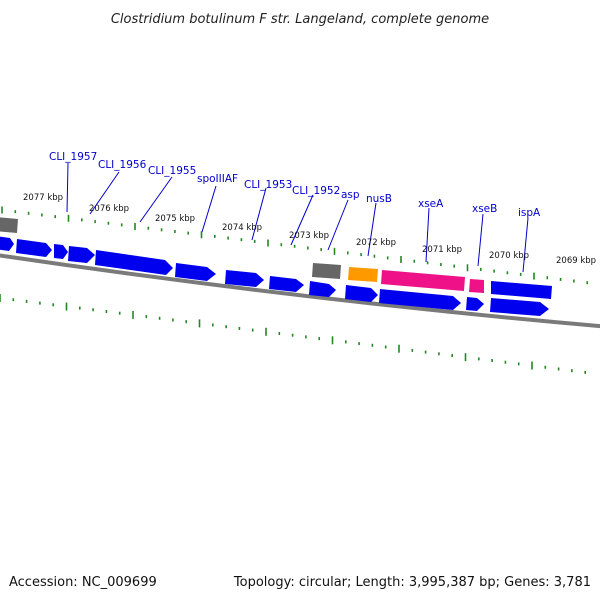 The width and height of the screenshot is (600, 600). I want to click on gene-pink-large, so click(423, 280).